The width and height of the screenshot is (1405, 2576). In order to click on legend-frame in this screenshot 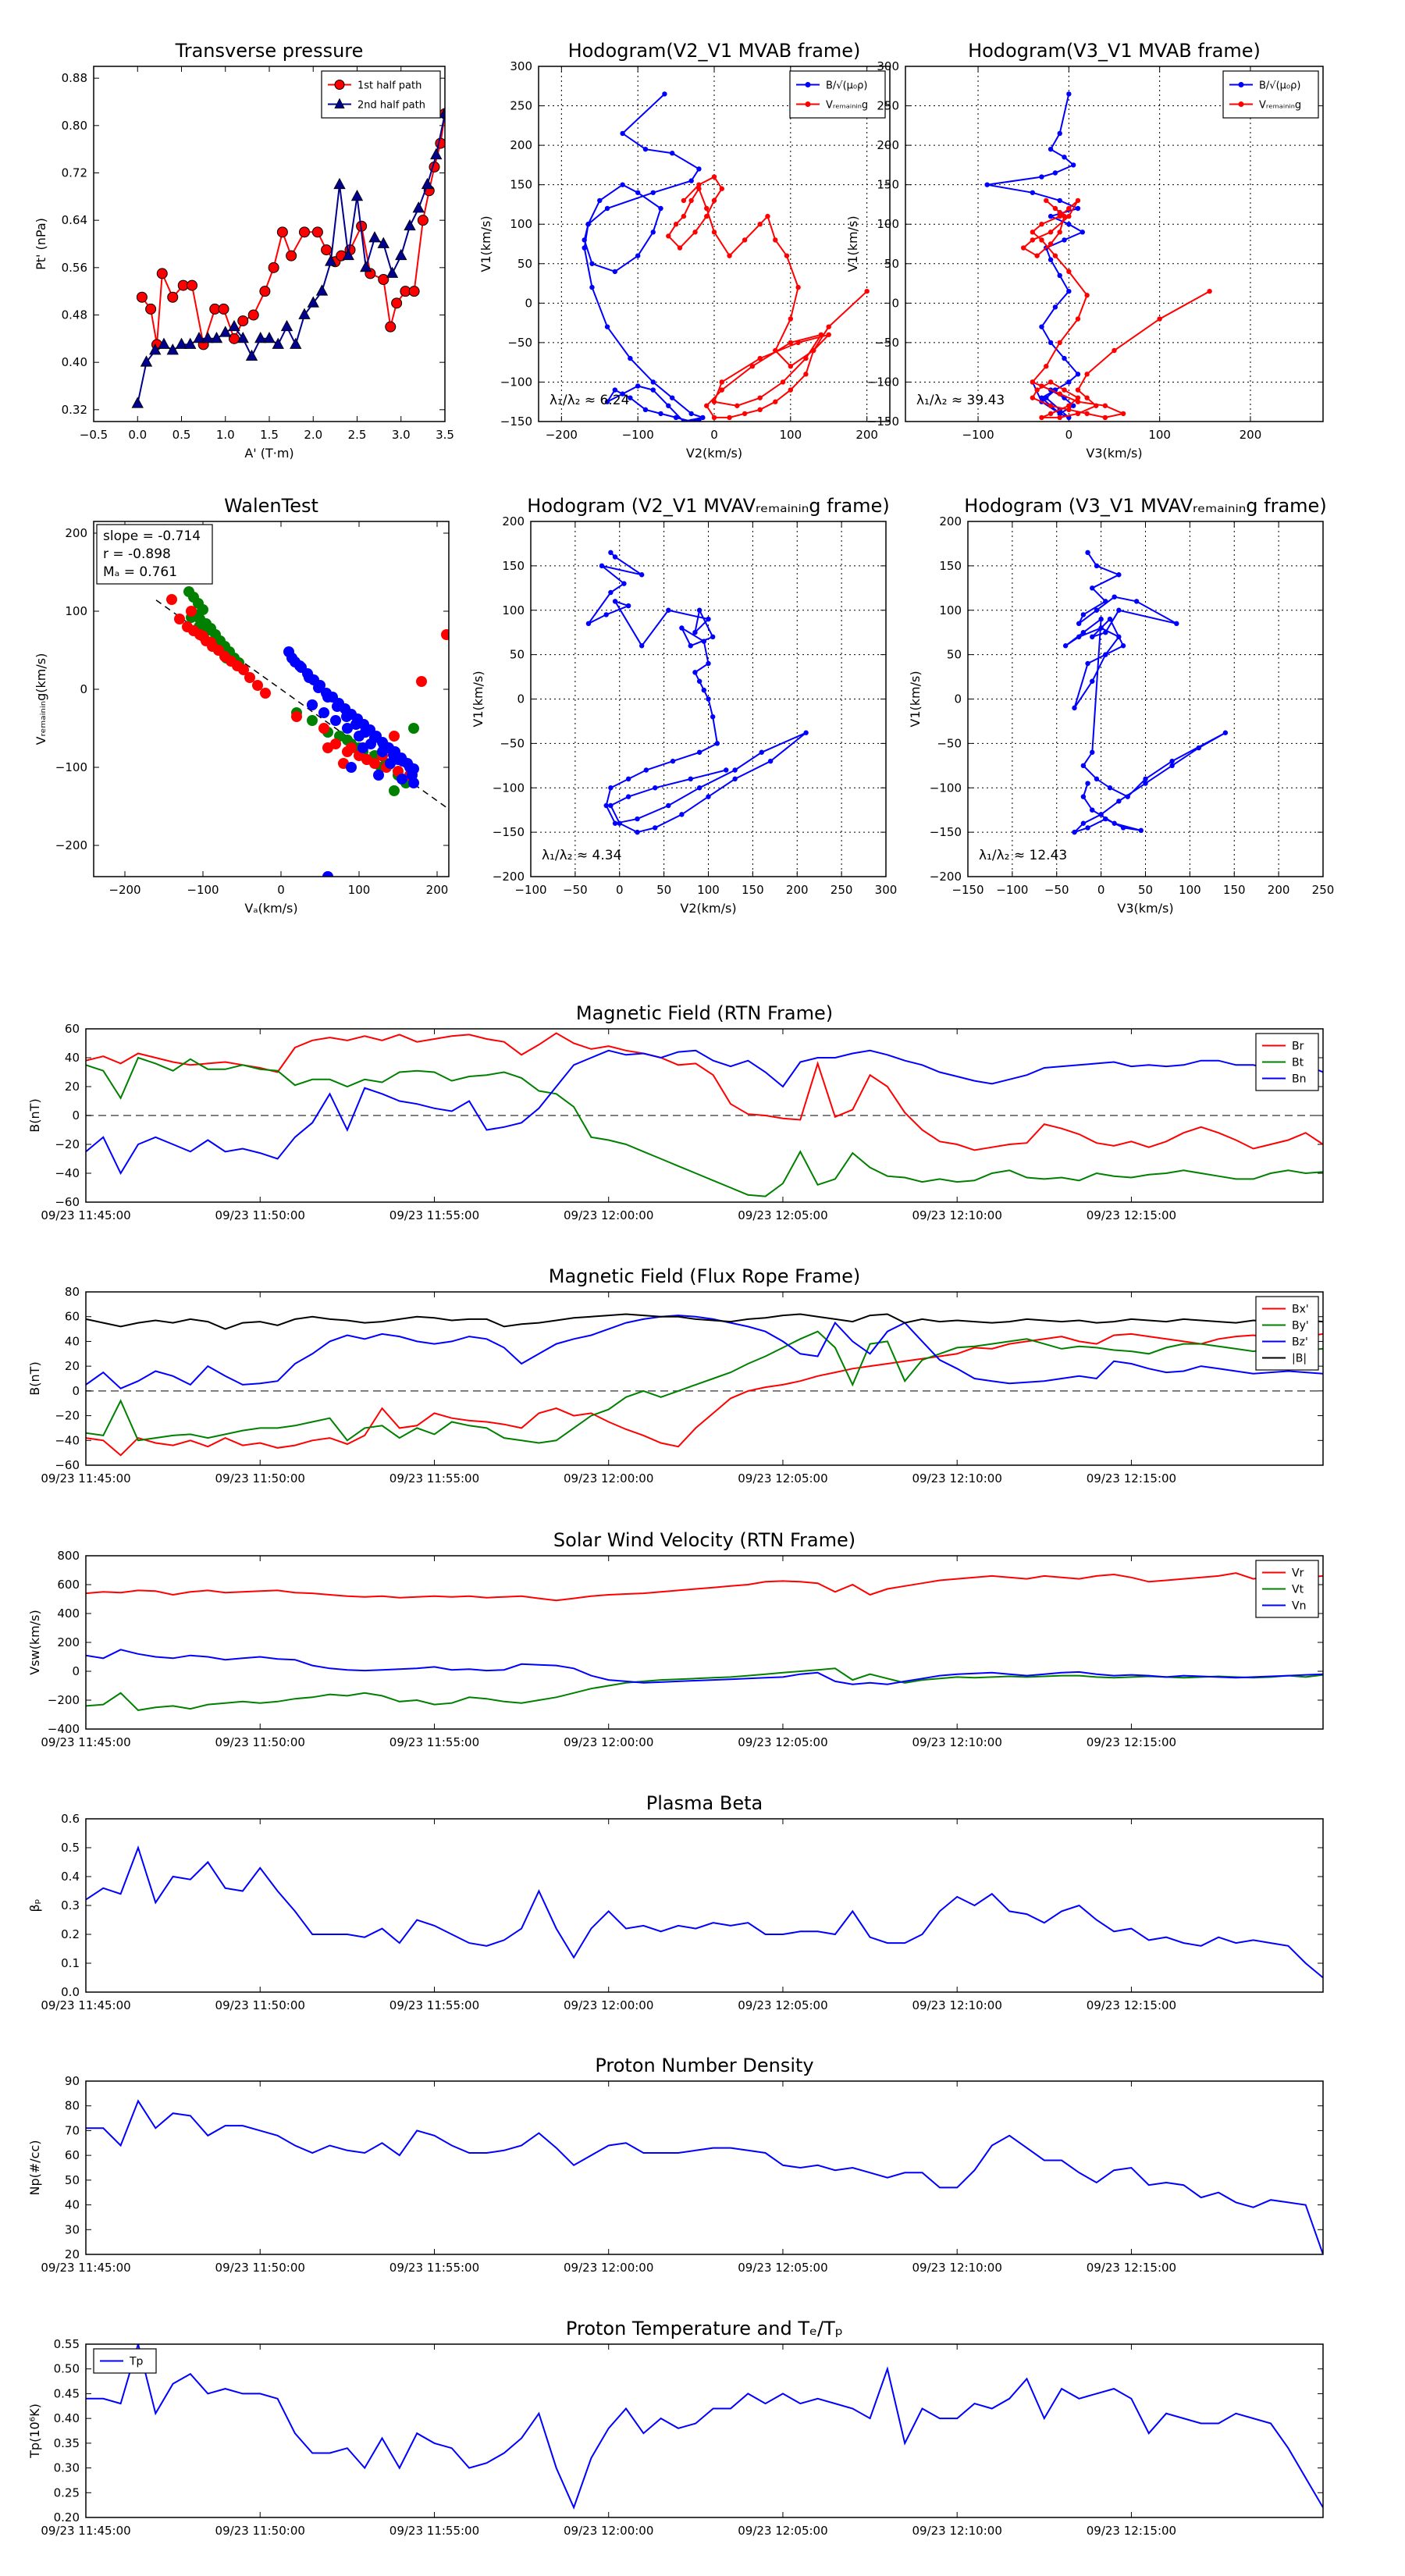, I will do `click(125, 2361)`.